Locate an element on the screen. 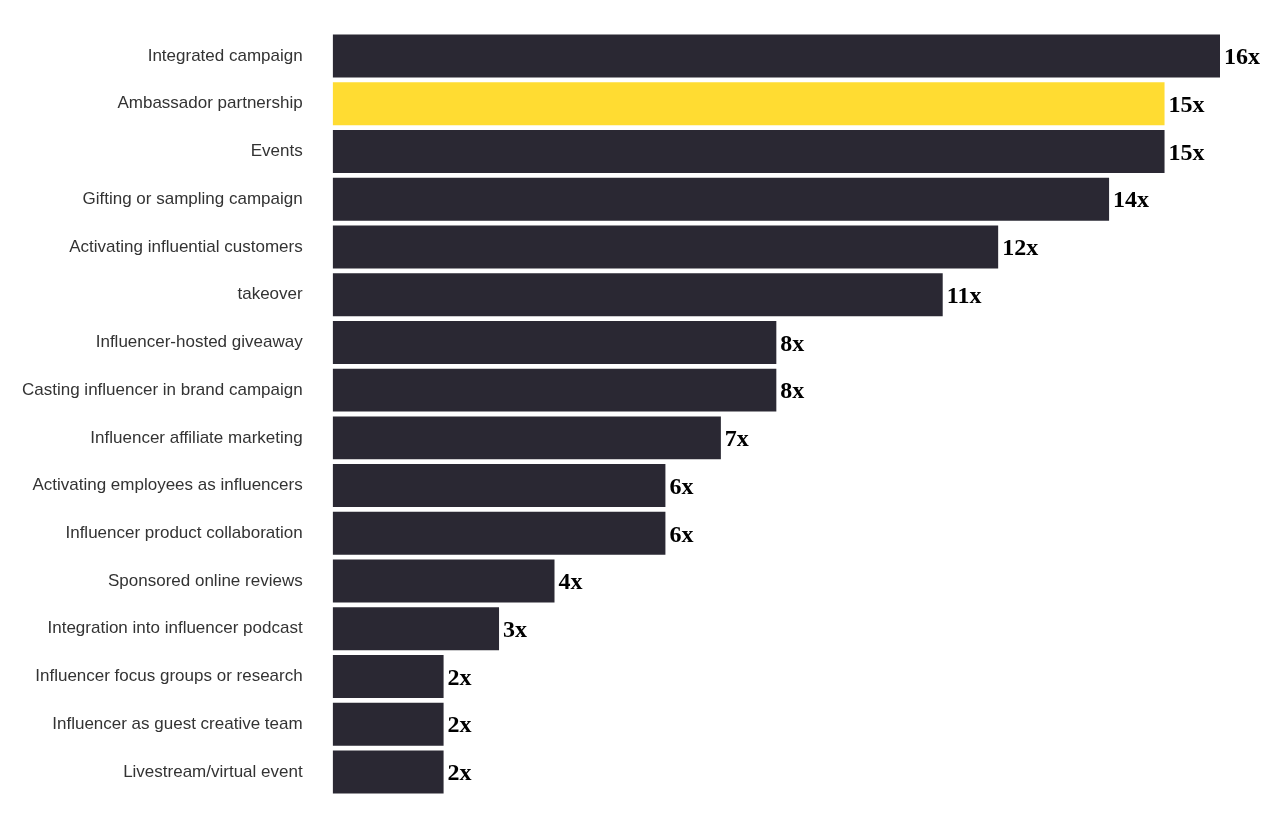 The width and height of the screenshot is (1275, 828). data-label: 14x is located at coordinates (1131, 199).